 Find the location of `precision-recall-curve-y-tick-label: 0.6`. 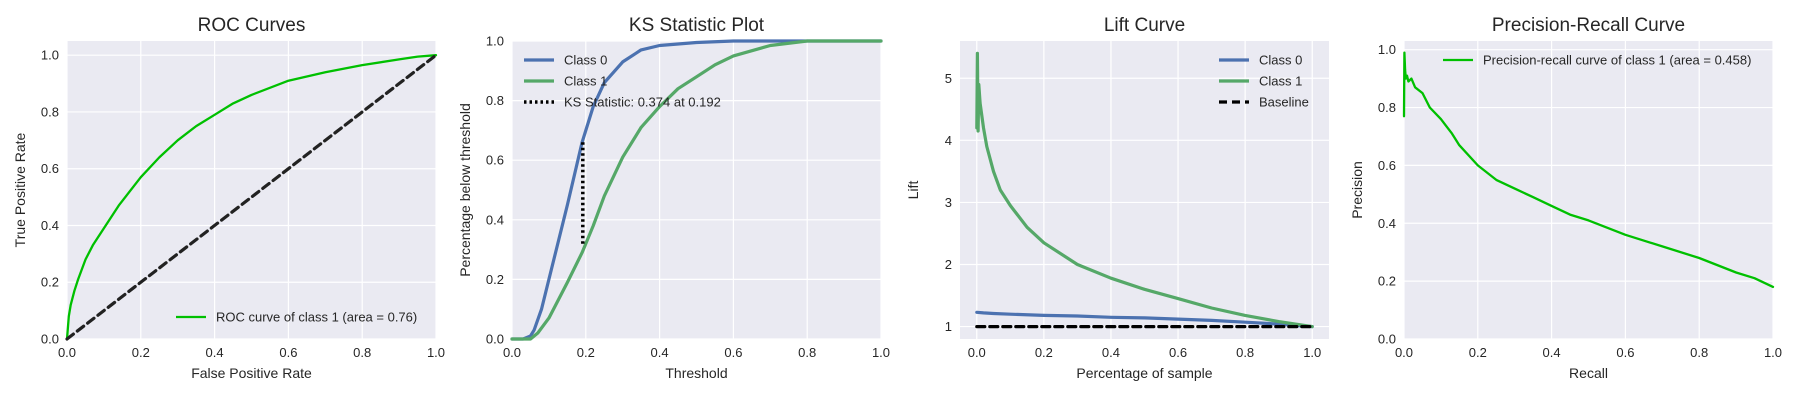

precision-recall-curve-y-tick-label: 0.6 is located at coordinates (1387, 165).